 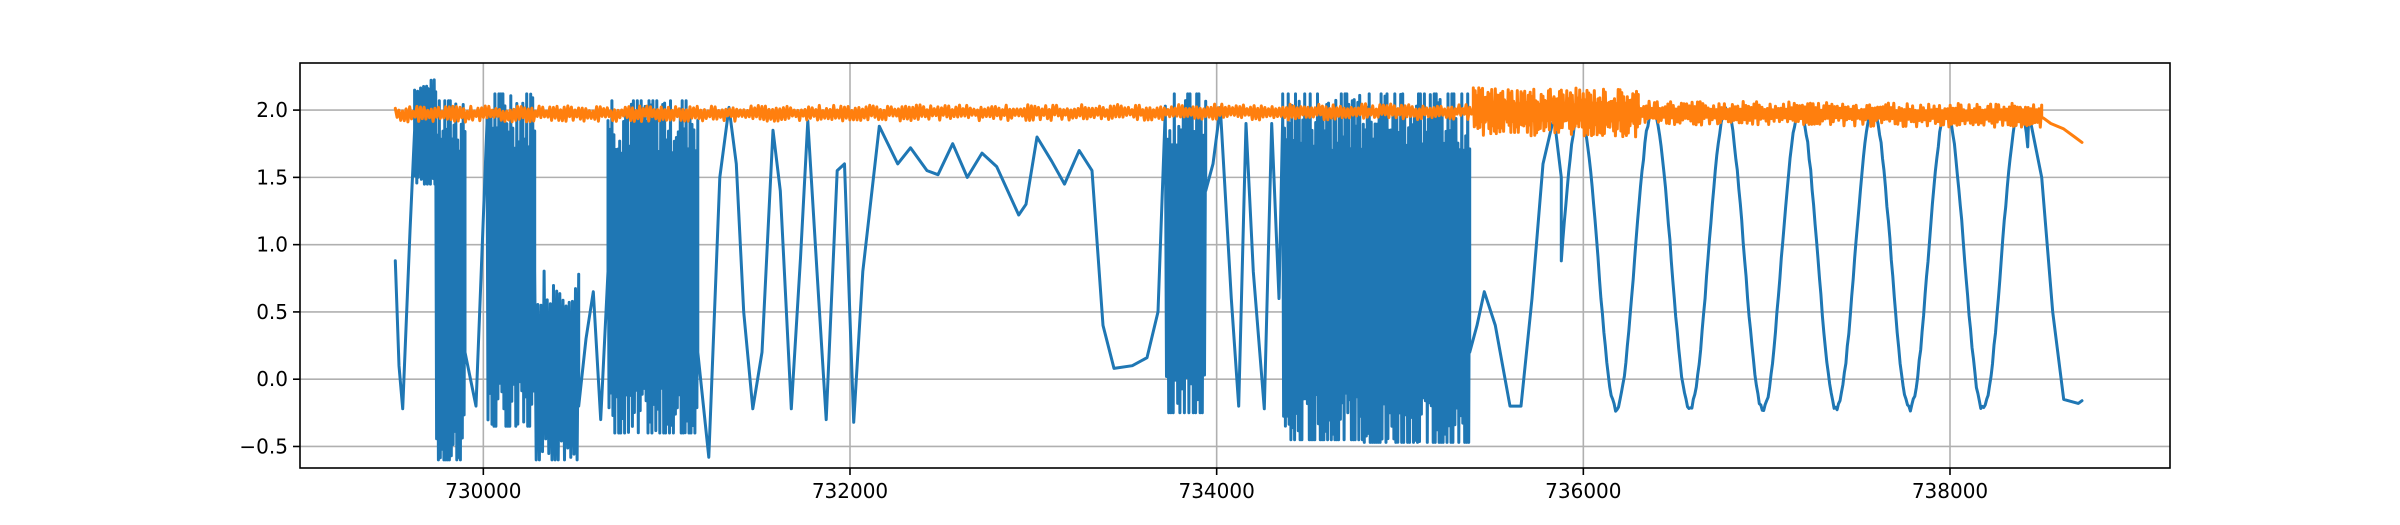 I want to click on x-axis: 730000 732000 734000 736000 738000, so click(x=1216, y=485).